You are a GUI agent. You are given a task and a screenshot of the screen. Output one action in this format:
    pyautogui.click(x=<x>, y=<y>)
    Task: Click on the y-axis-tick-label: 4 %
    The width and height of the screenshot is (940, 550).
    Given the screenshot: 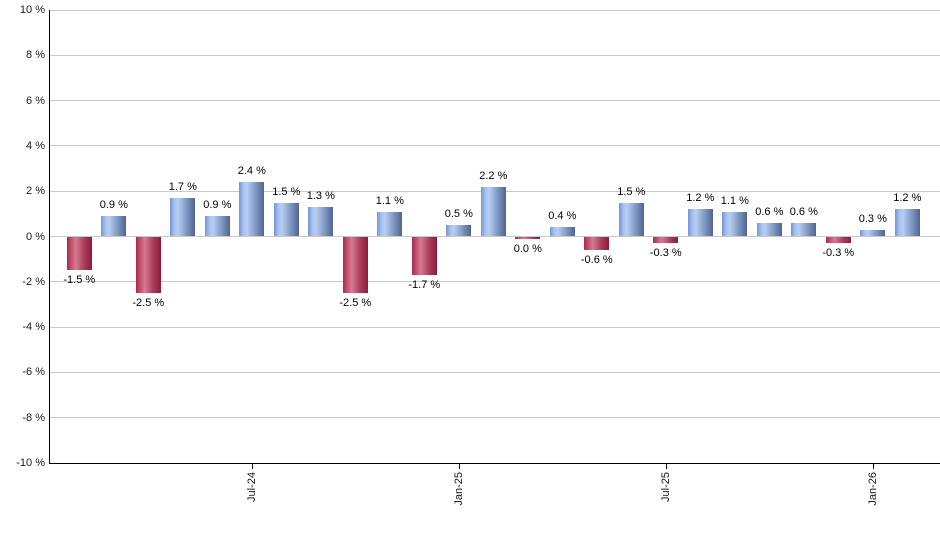 What is the action you would take?
    pyautogui.click(x=35, y=145)
    